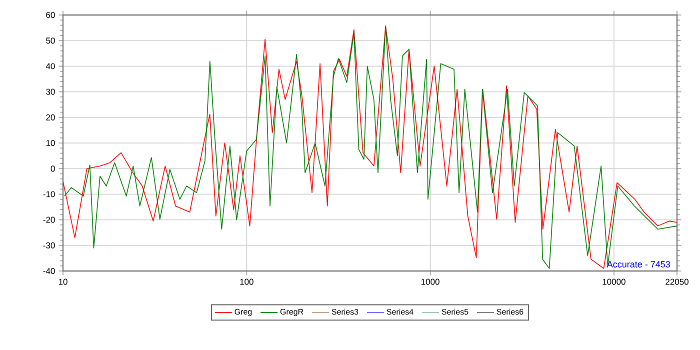 This screenshot has height=350, width=700. What do you see at coordinates (63, 281) in the screenshot?
I see `x-tick-label: 10` at bounding box center [63, 281].